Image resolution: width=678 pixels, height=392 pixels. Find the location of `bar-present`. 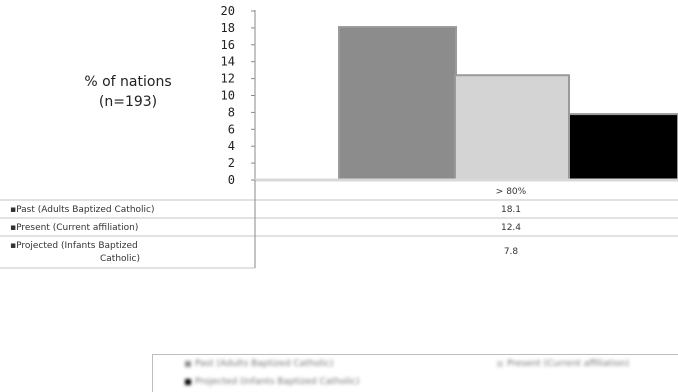

bar-present is located at coordinates (512, 127).